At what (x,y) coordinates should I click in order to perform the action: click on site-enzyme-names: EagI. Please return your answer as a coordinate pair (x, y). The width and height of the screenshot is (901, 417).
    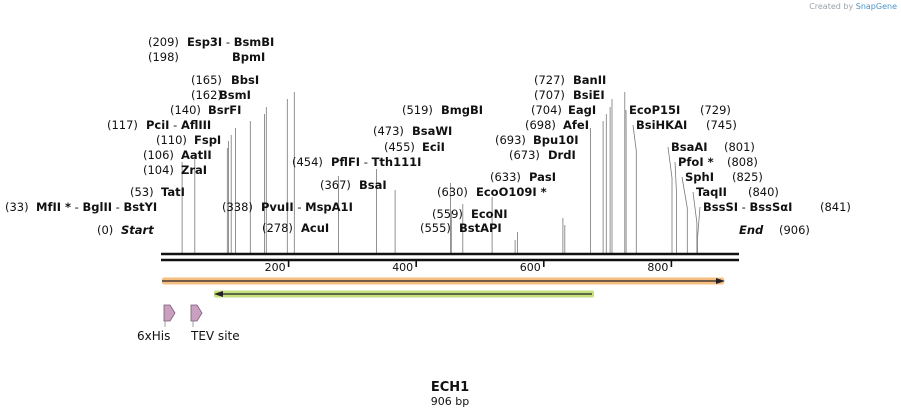
    Looking at the image, I should click on (582, 110).